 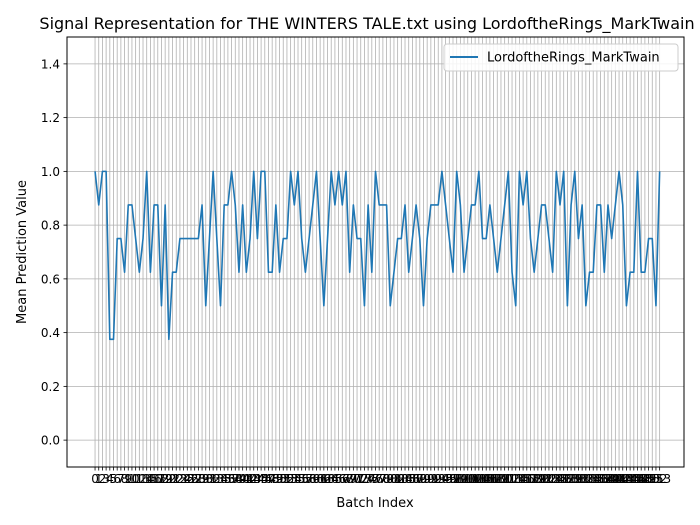 I want to click on x-tick-label: 38, so click(x=235, y=479).